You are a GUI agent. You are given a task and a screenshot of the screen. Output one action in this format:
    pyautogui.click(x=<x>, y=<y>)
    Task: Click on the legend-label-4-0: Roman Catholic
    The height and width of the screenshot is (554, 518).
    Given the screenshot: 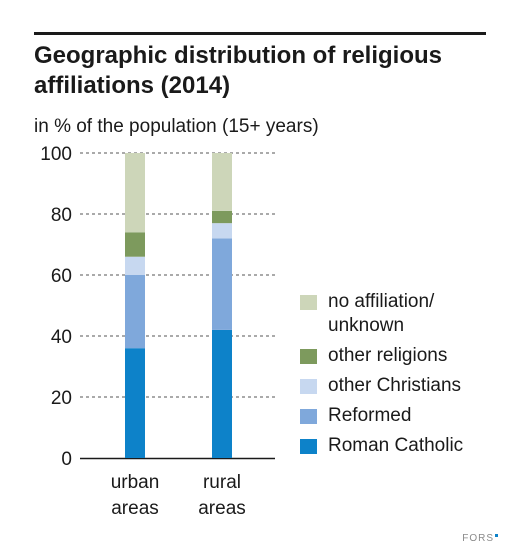 What is the action you would take?
    pyautogui.click(x=396, y=445)
    